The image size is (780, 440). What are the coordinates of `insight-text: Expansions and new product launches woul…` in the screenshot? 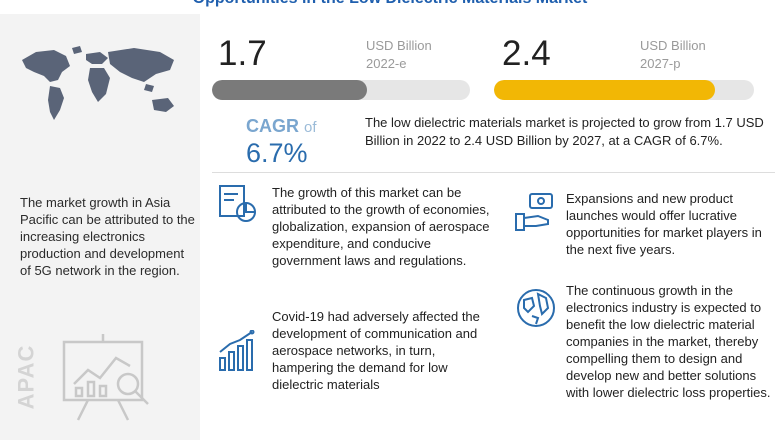 It's located at (664, 224).